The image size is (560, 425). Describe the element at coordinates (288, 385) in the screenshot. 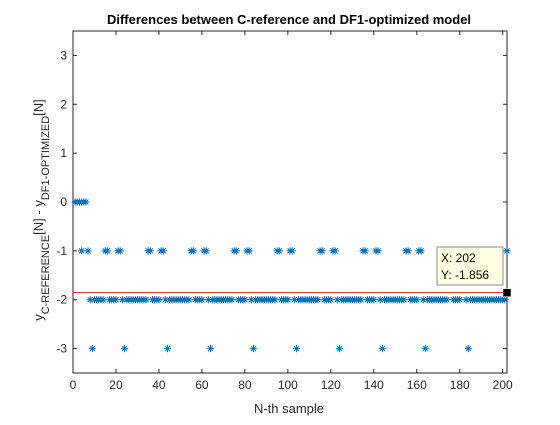

I see `x-tick-label: 100` at that location.